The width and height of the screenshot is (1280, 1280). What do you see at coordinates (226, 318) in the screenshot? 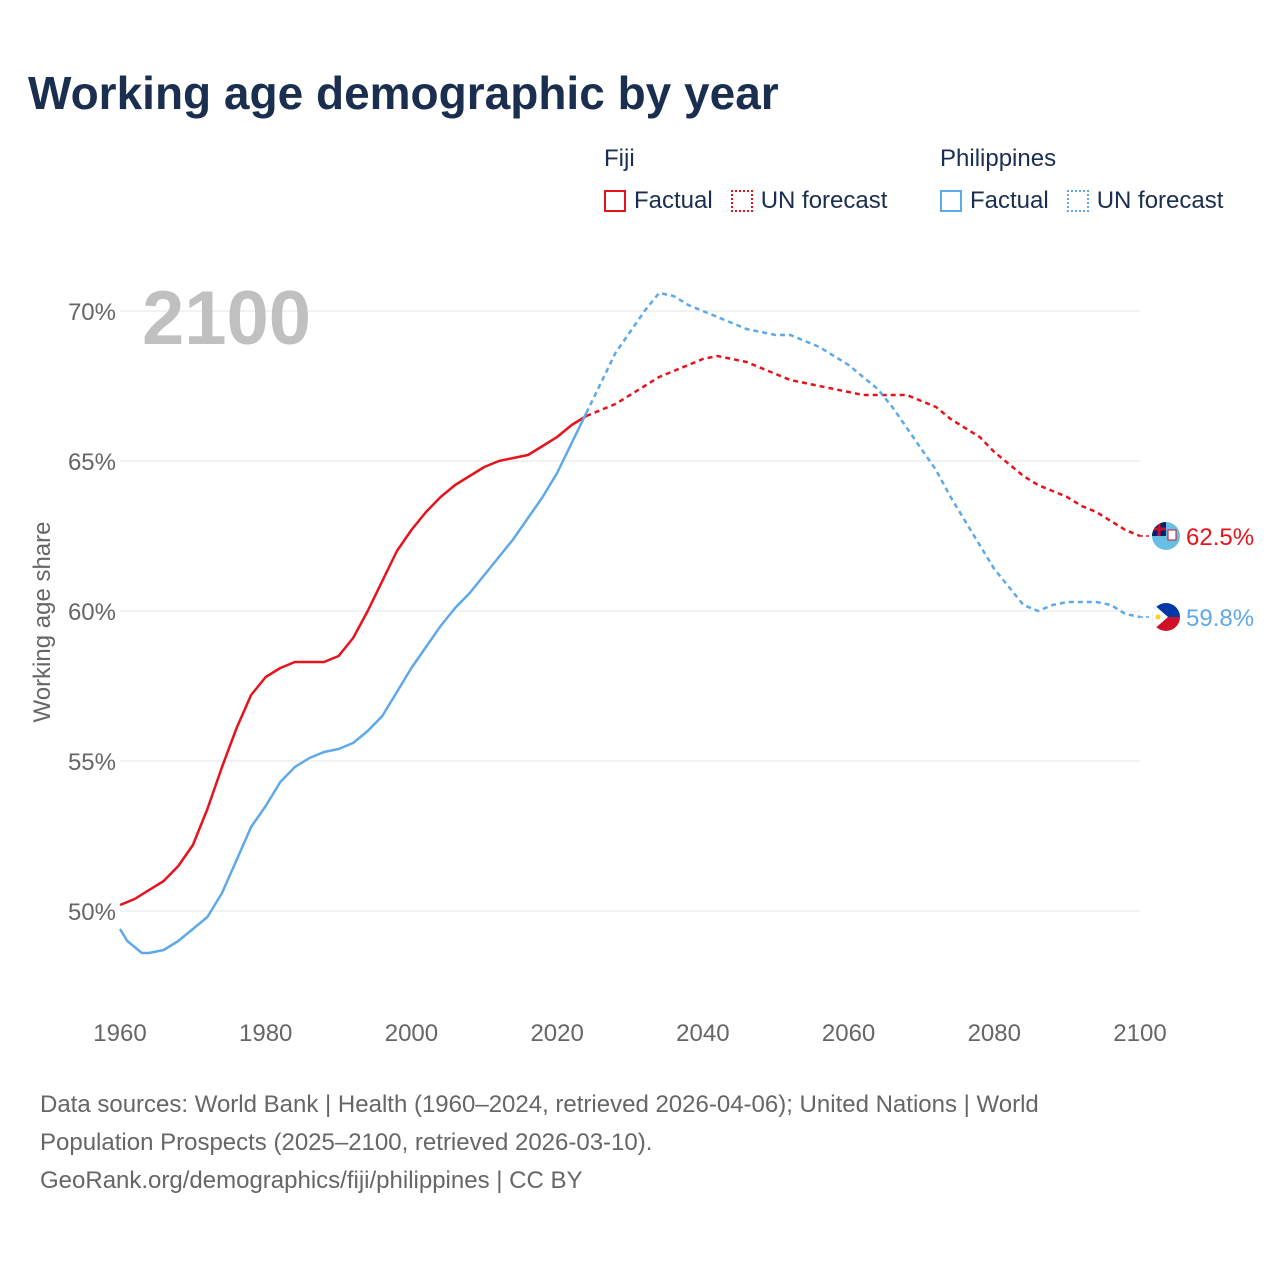
I see `year-watermark: 2100` at bounding box center [226, 318].